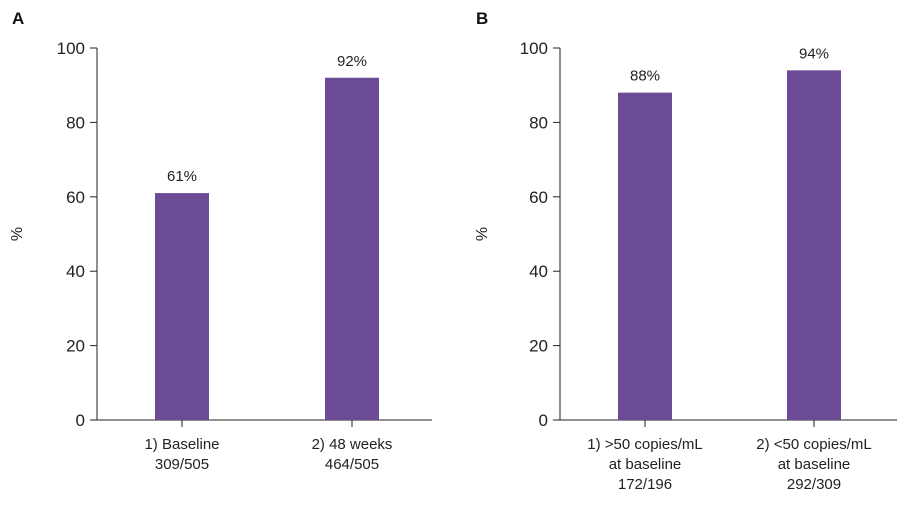 Image resolution: width=902 pixels, height=505 pixels. Describe the element at coordinates (182, 464) in the screenshot. I see `x-tick-label-line: 309/505` at that location.